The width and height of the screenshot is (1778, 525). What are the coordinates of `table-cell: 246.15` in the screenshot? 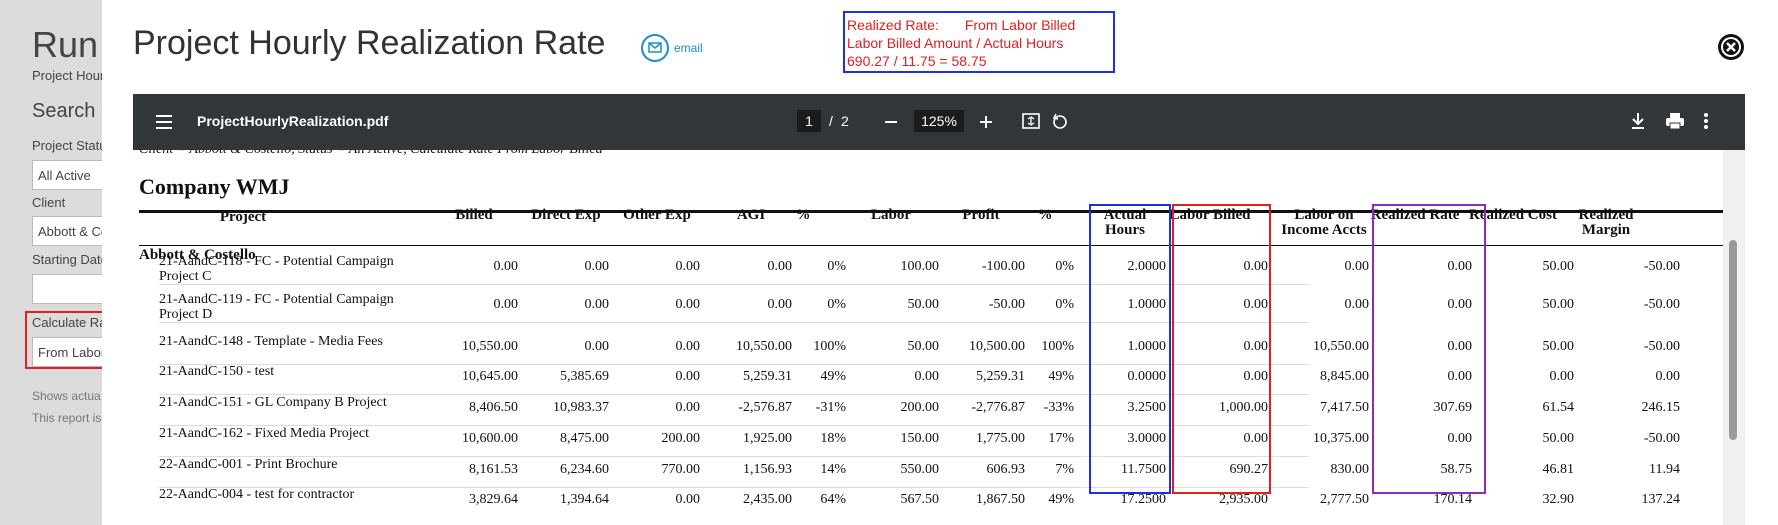 It's located at (1661, 407).